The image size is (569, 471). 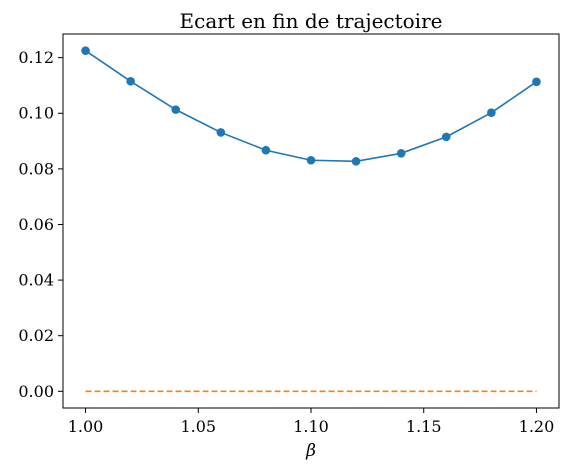 What do you see at coordinates (537, 426) in the screenshot?
I see `x-tick-label: 1.20` at bounding box center [537, 426].